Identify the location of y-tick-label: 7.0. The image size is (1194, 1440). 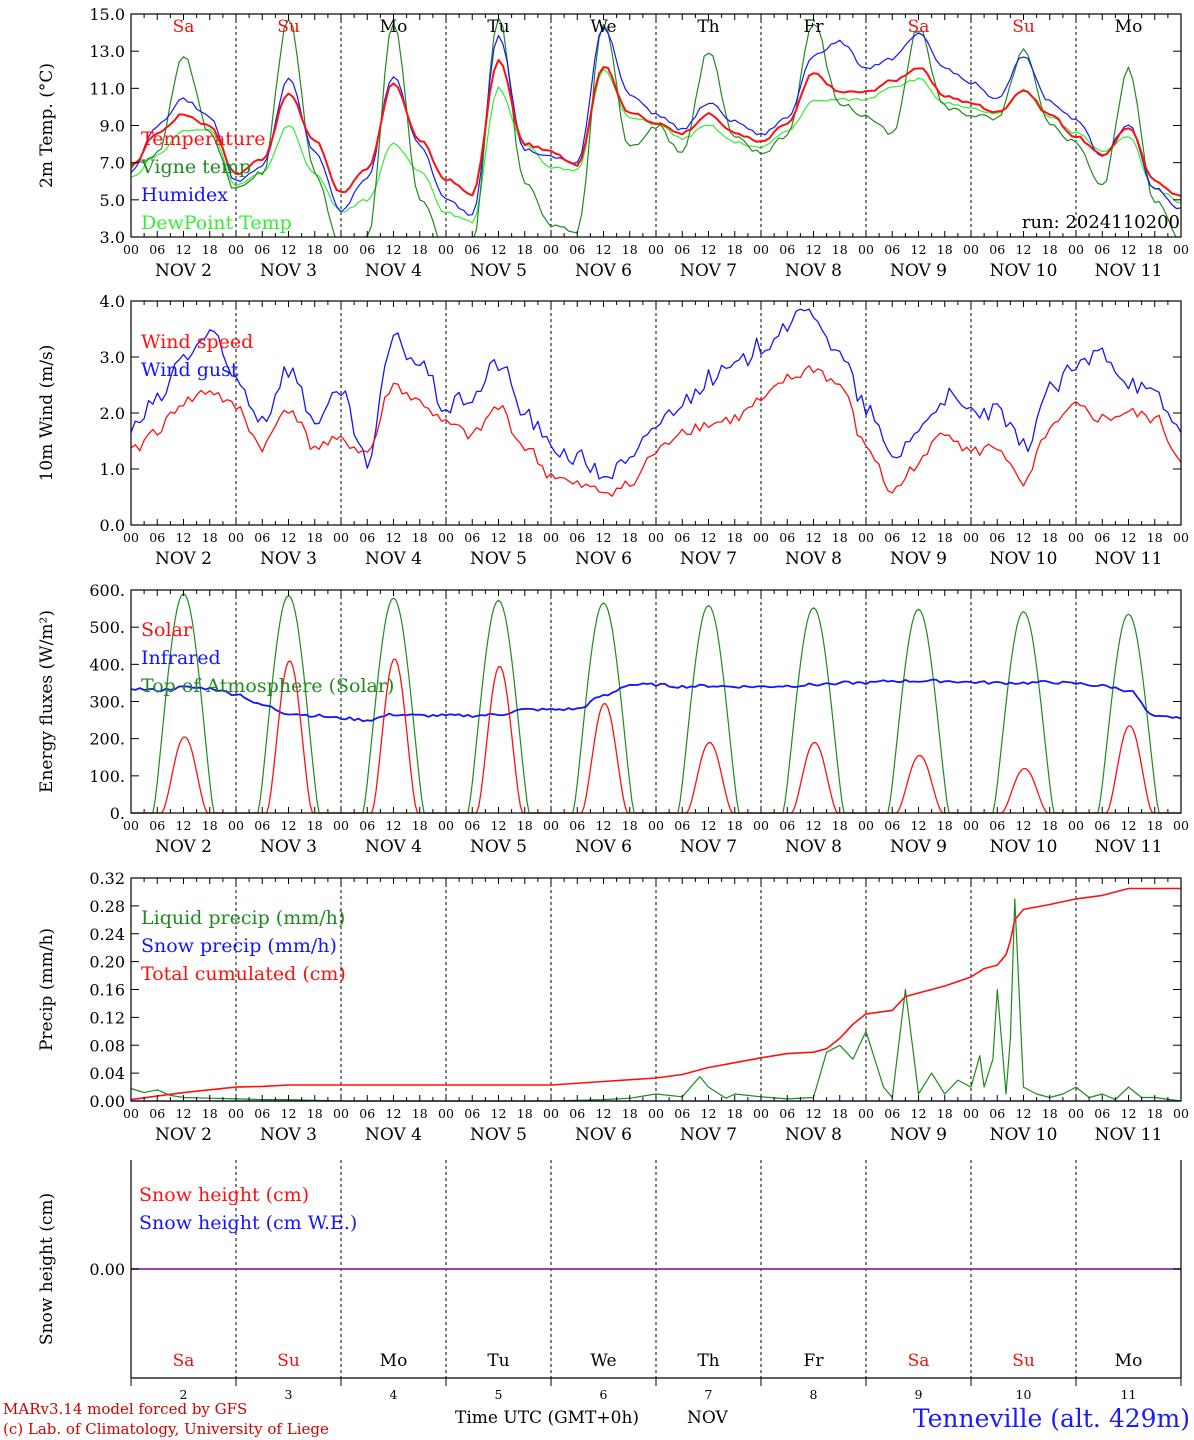
(112, 163).